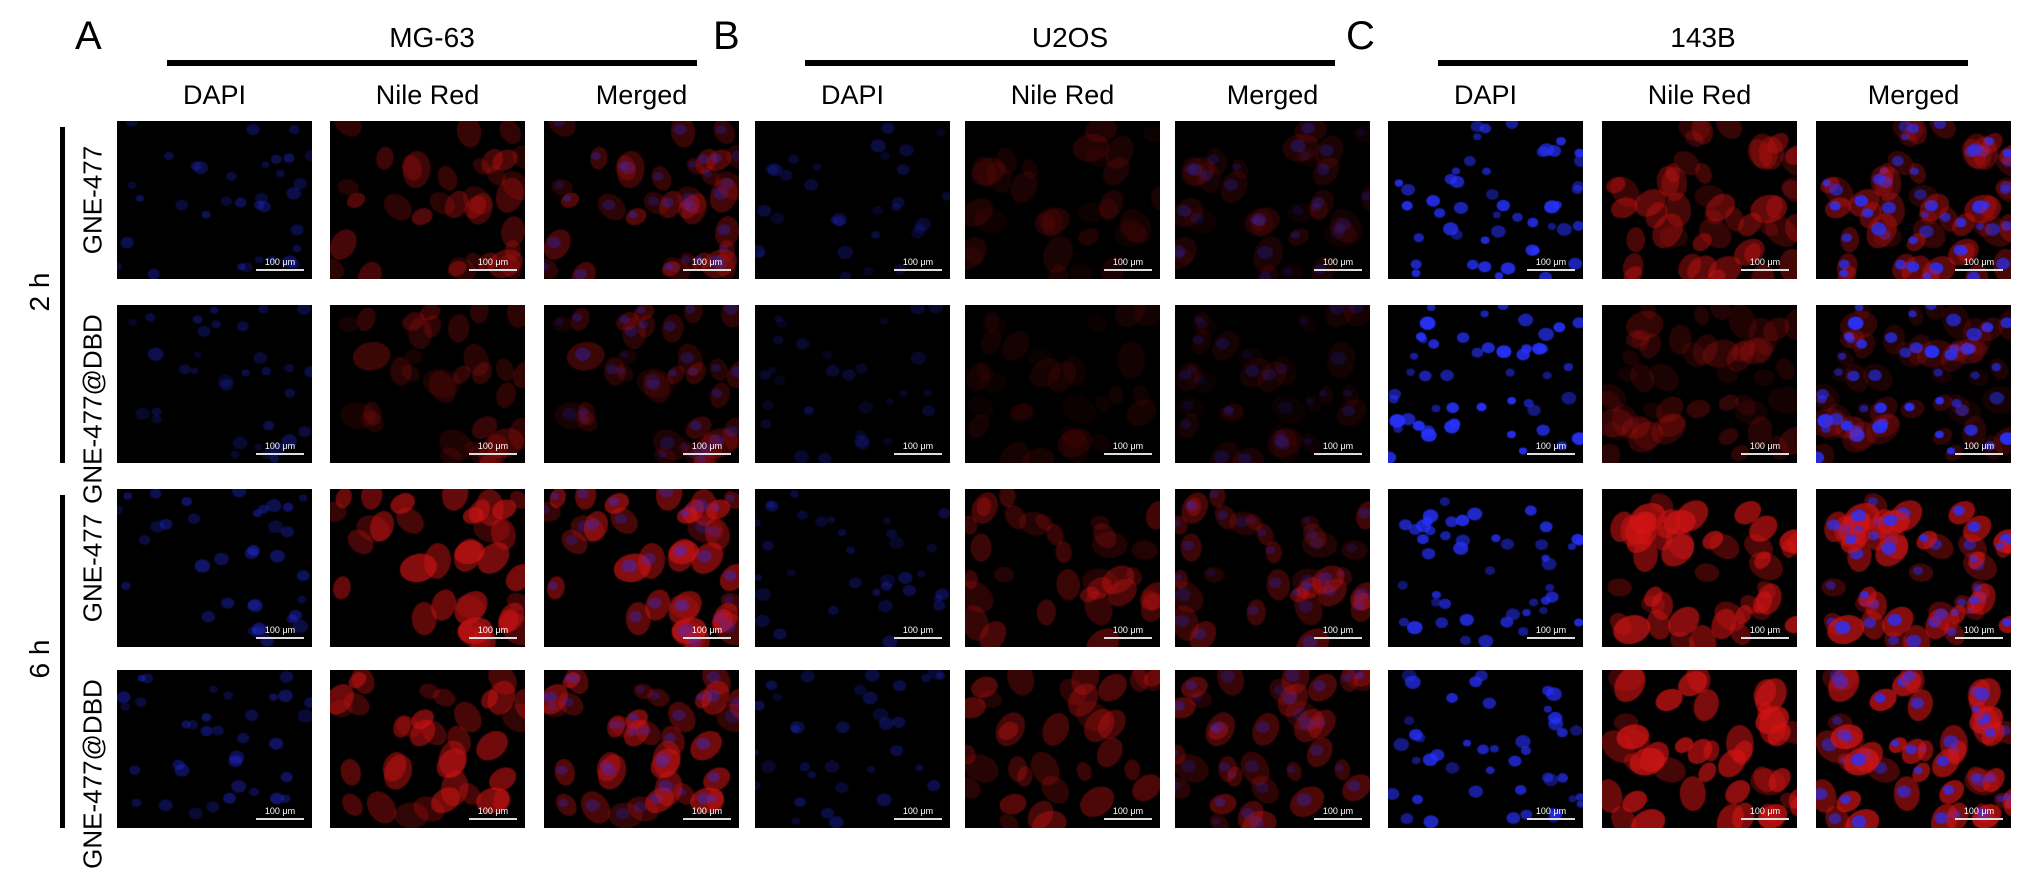 The image size is (2032, 878). What do you see at coordinates (432, 37) in the screenshot?
I see `cell-line-title: MG-63` at bounding box center [432, 37].